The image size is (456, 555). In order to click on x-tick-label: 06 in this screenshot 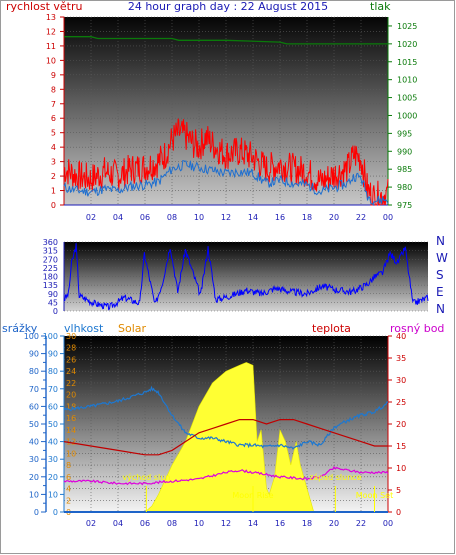, I will do `click(145, 523)`.